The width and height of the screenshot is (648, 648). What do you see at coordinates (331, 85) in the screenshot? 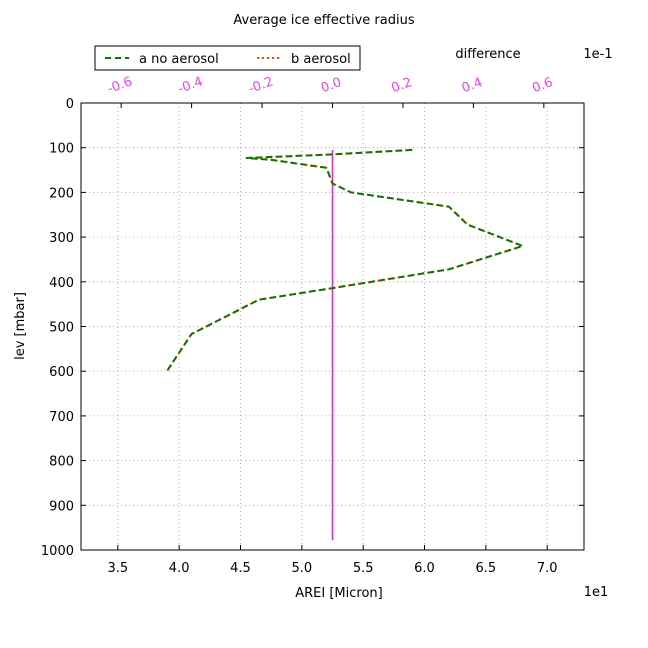
I see `top-tick-label: 0.0` at bounding box center [331, 85].